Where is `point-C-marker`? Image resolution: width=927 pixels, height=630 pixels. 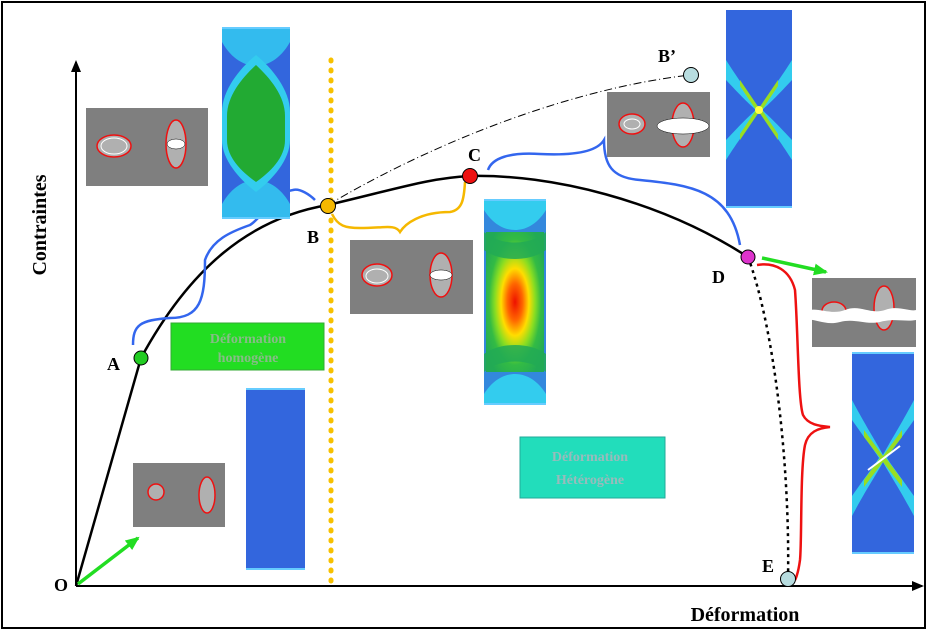 point-C-marker is located at coordinates (470, 176).